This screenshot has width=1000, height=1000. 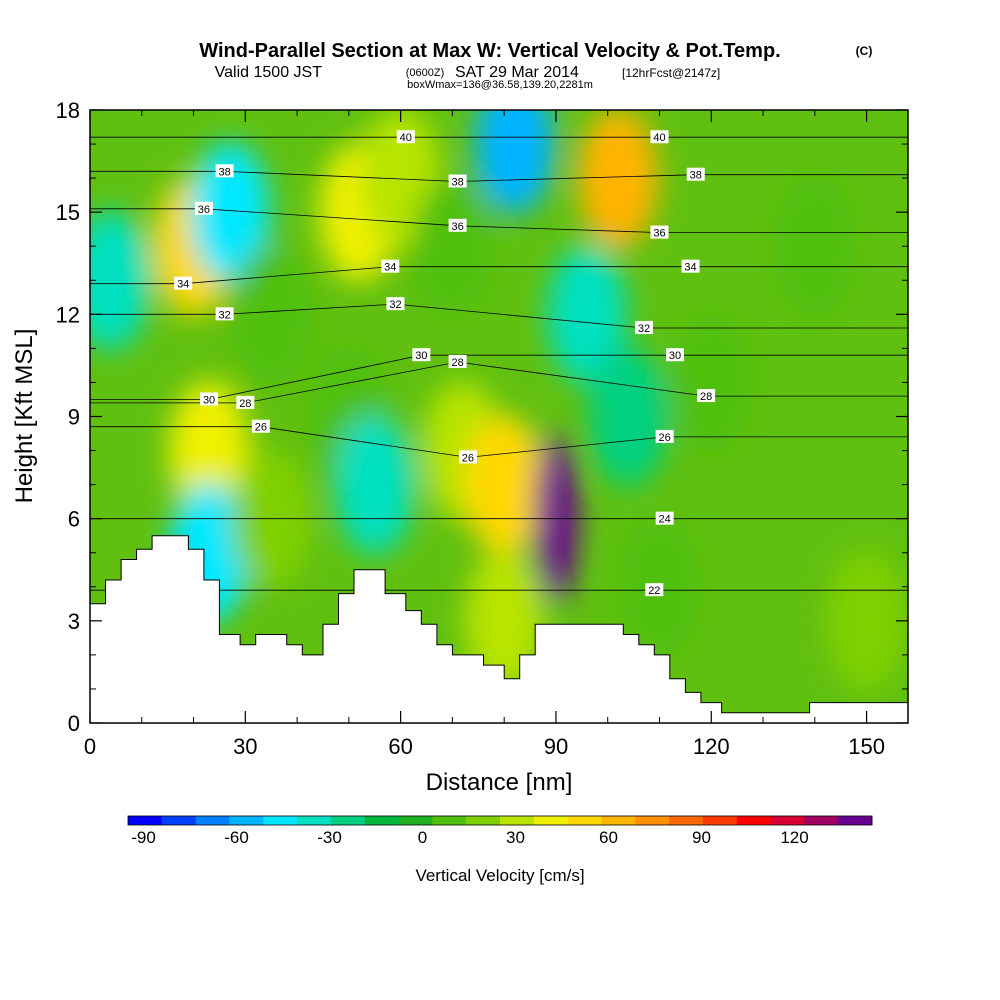 I want to click on contour-label-5: 36, so click(x=203, y=208).